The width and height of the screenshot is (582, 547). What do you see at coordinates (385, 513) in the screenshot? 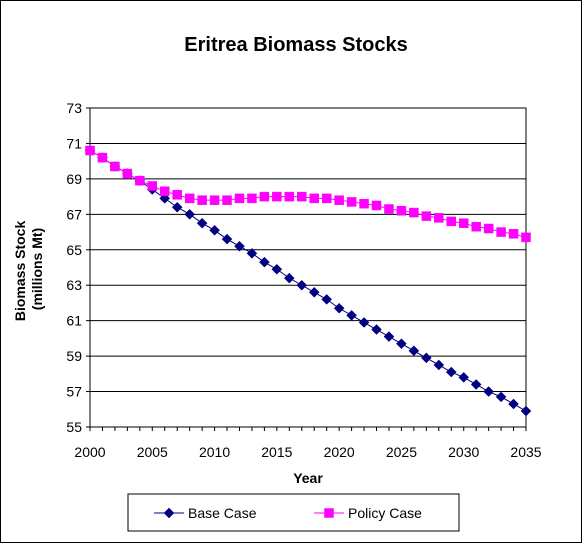
I see `legend-label-policy-case: Policy Case` at bounding box center [385, 513].